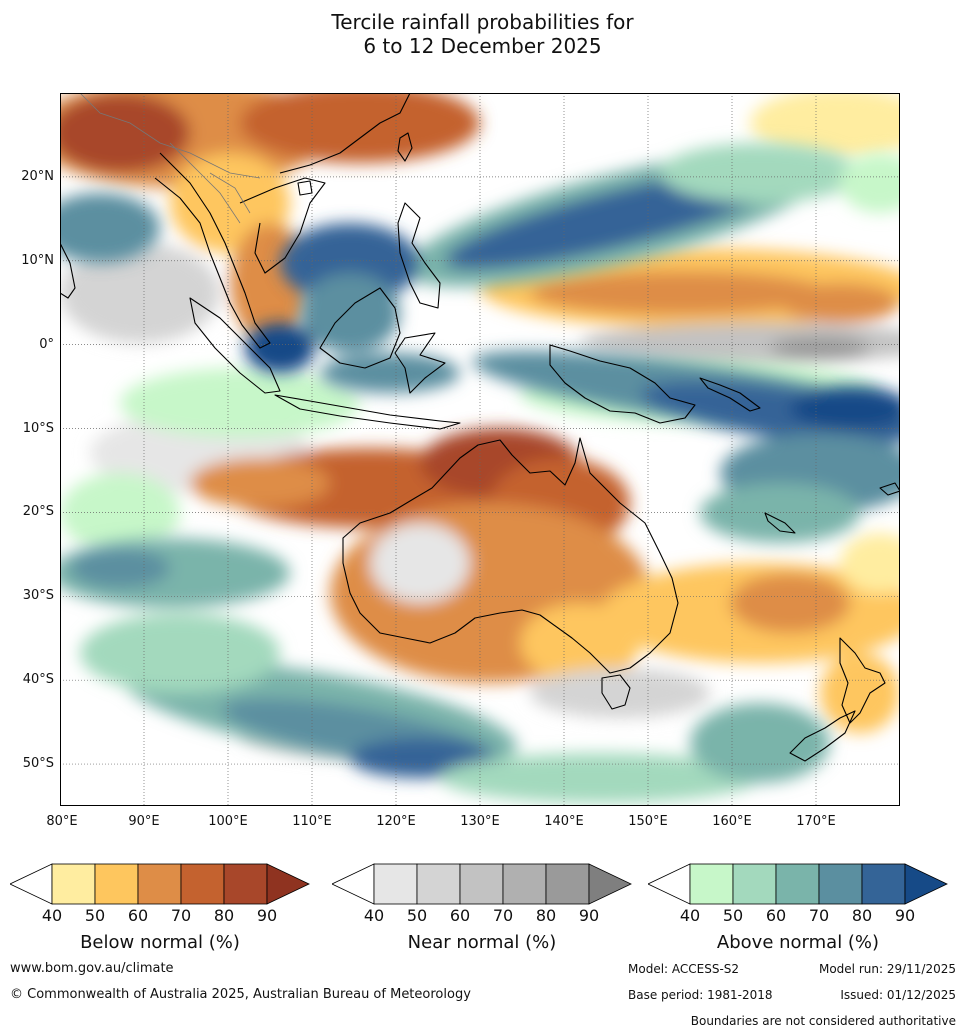 This screenshot has height=1035, width=965. What do you see at coordinates (780, 523) in the screenshot?
I see `new-caledonia-coastline` at bounding box center [780, 523].